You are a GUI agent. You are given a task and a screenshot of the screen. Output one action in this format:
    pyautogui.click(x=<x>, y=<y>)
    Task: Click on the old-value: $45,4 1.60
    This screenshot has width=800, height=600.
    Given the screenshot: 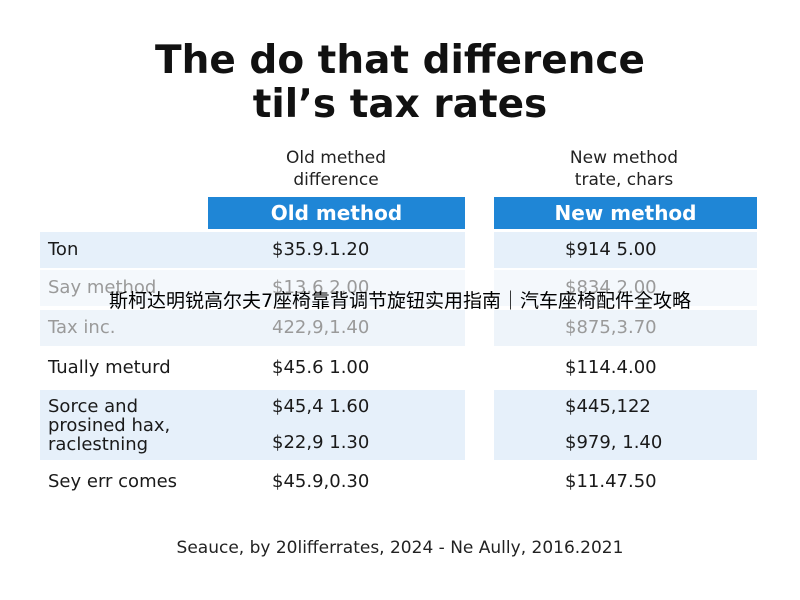 What is the action you would take?
    pyautogui.click(x=321, y=406)
    